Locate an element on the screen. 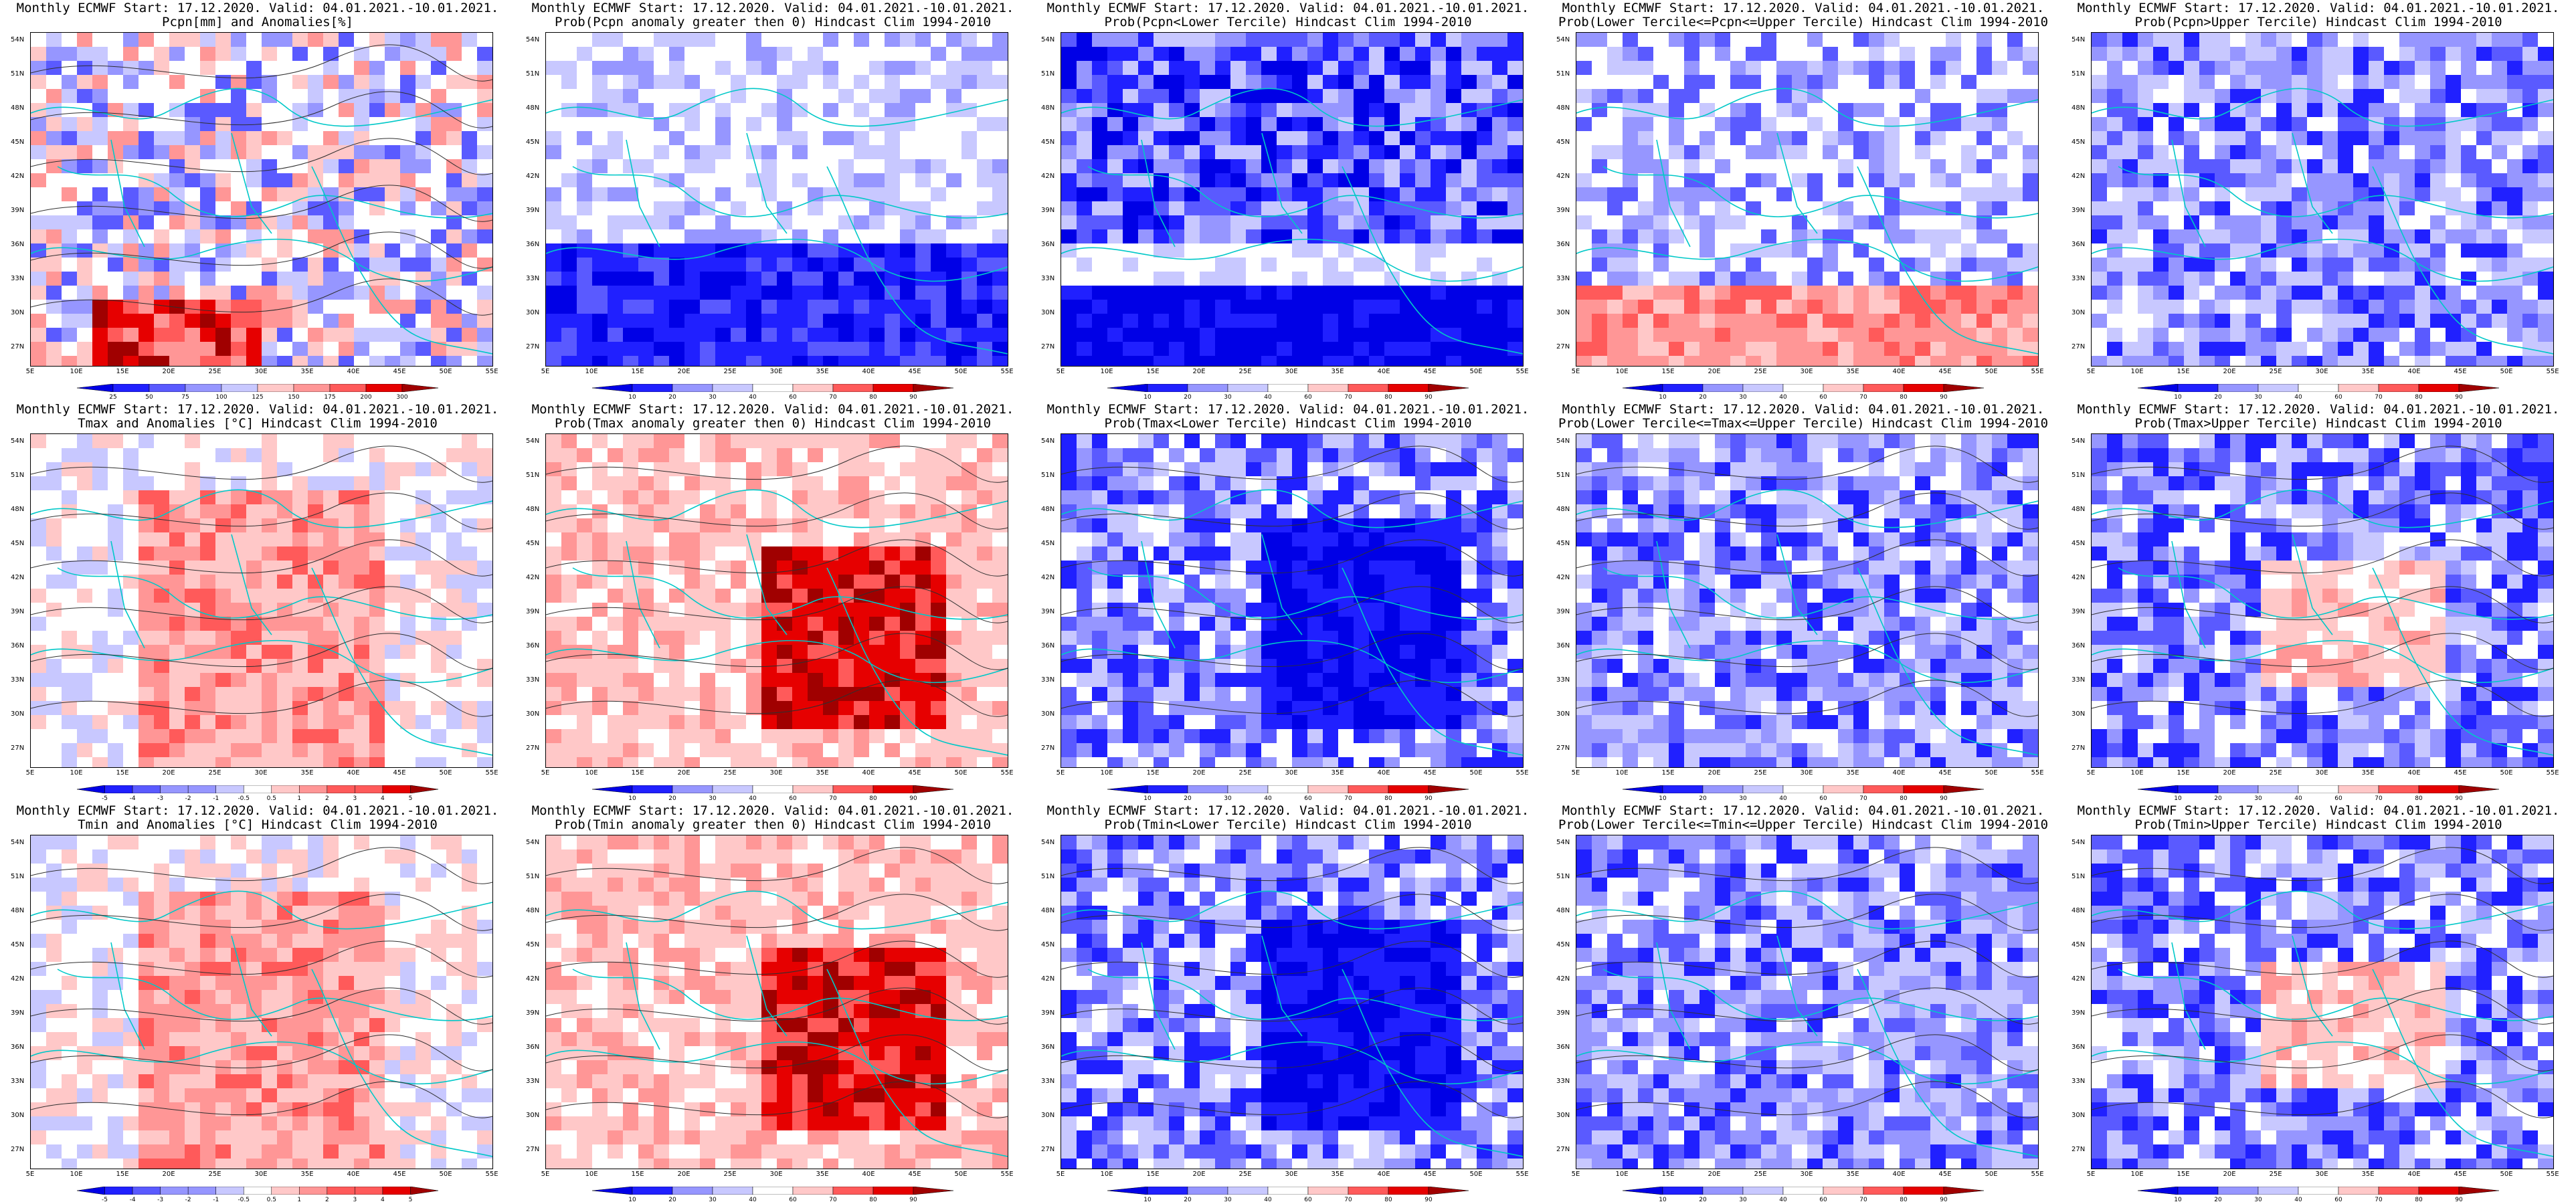 This screenshot has width=2576, height=1204. colorbar-tick-label: 60 is located at coordinates (1823, 397).